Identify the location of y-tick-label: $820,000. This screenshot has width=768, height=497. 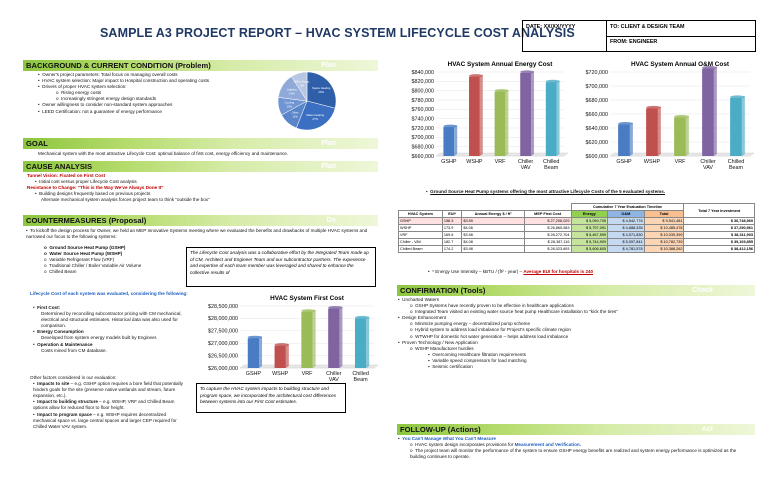
(423, 82).